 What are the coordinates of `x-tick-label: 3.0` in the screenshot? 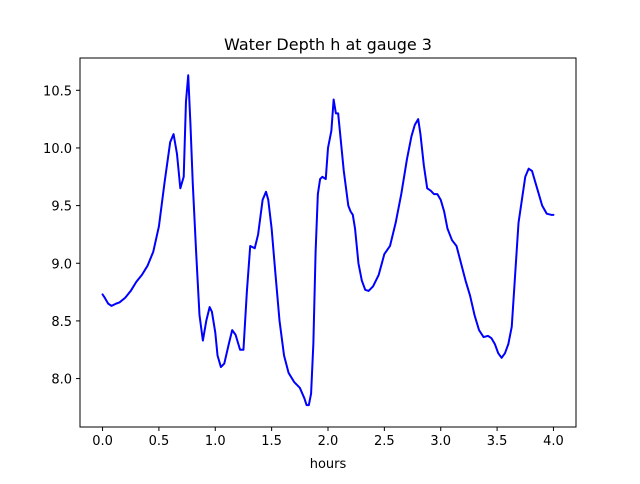 It's located at (440, 441).